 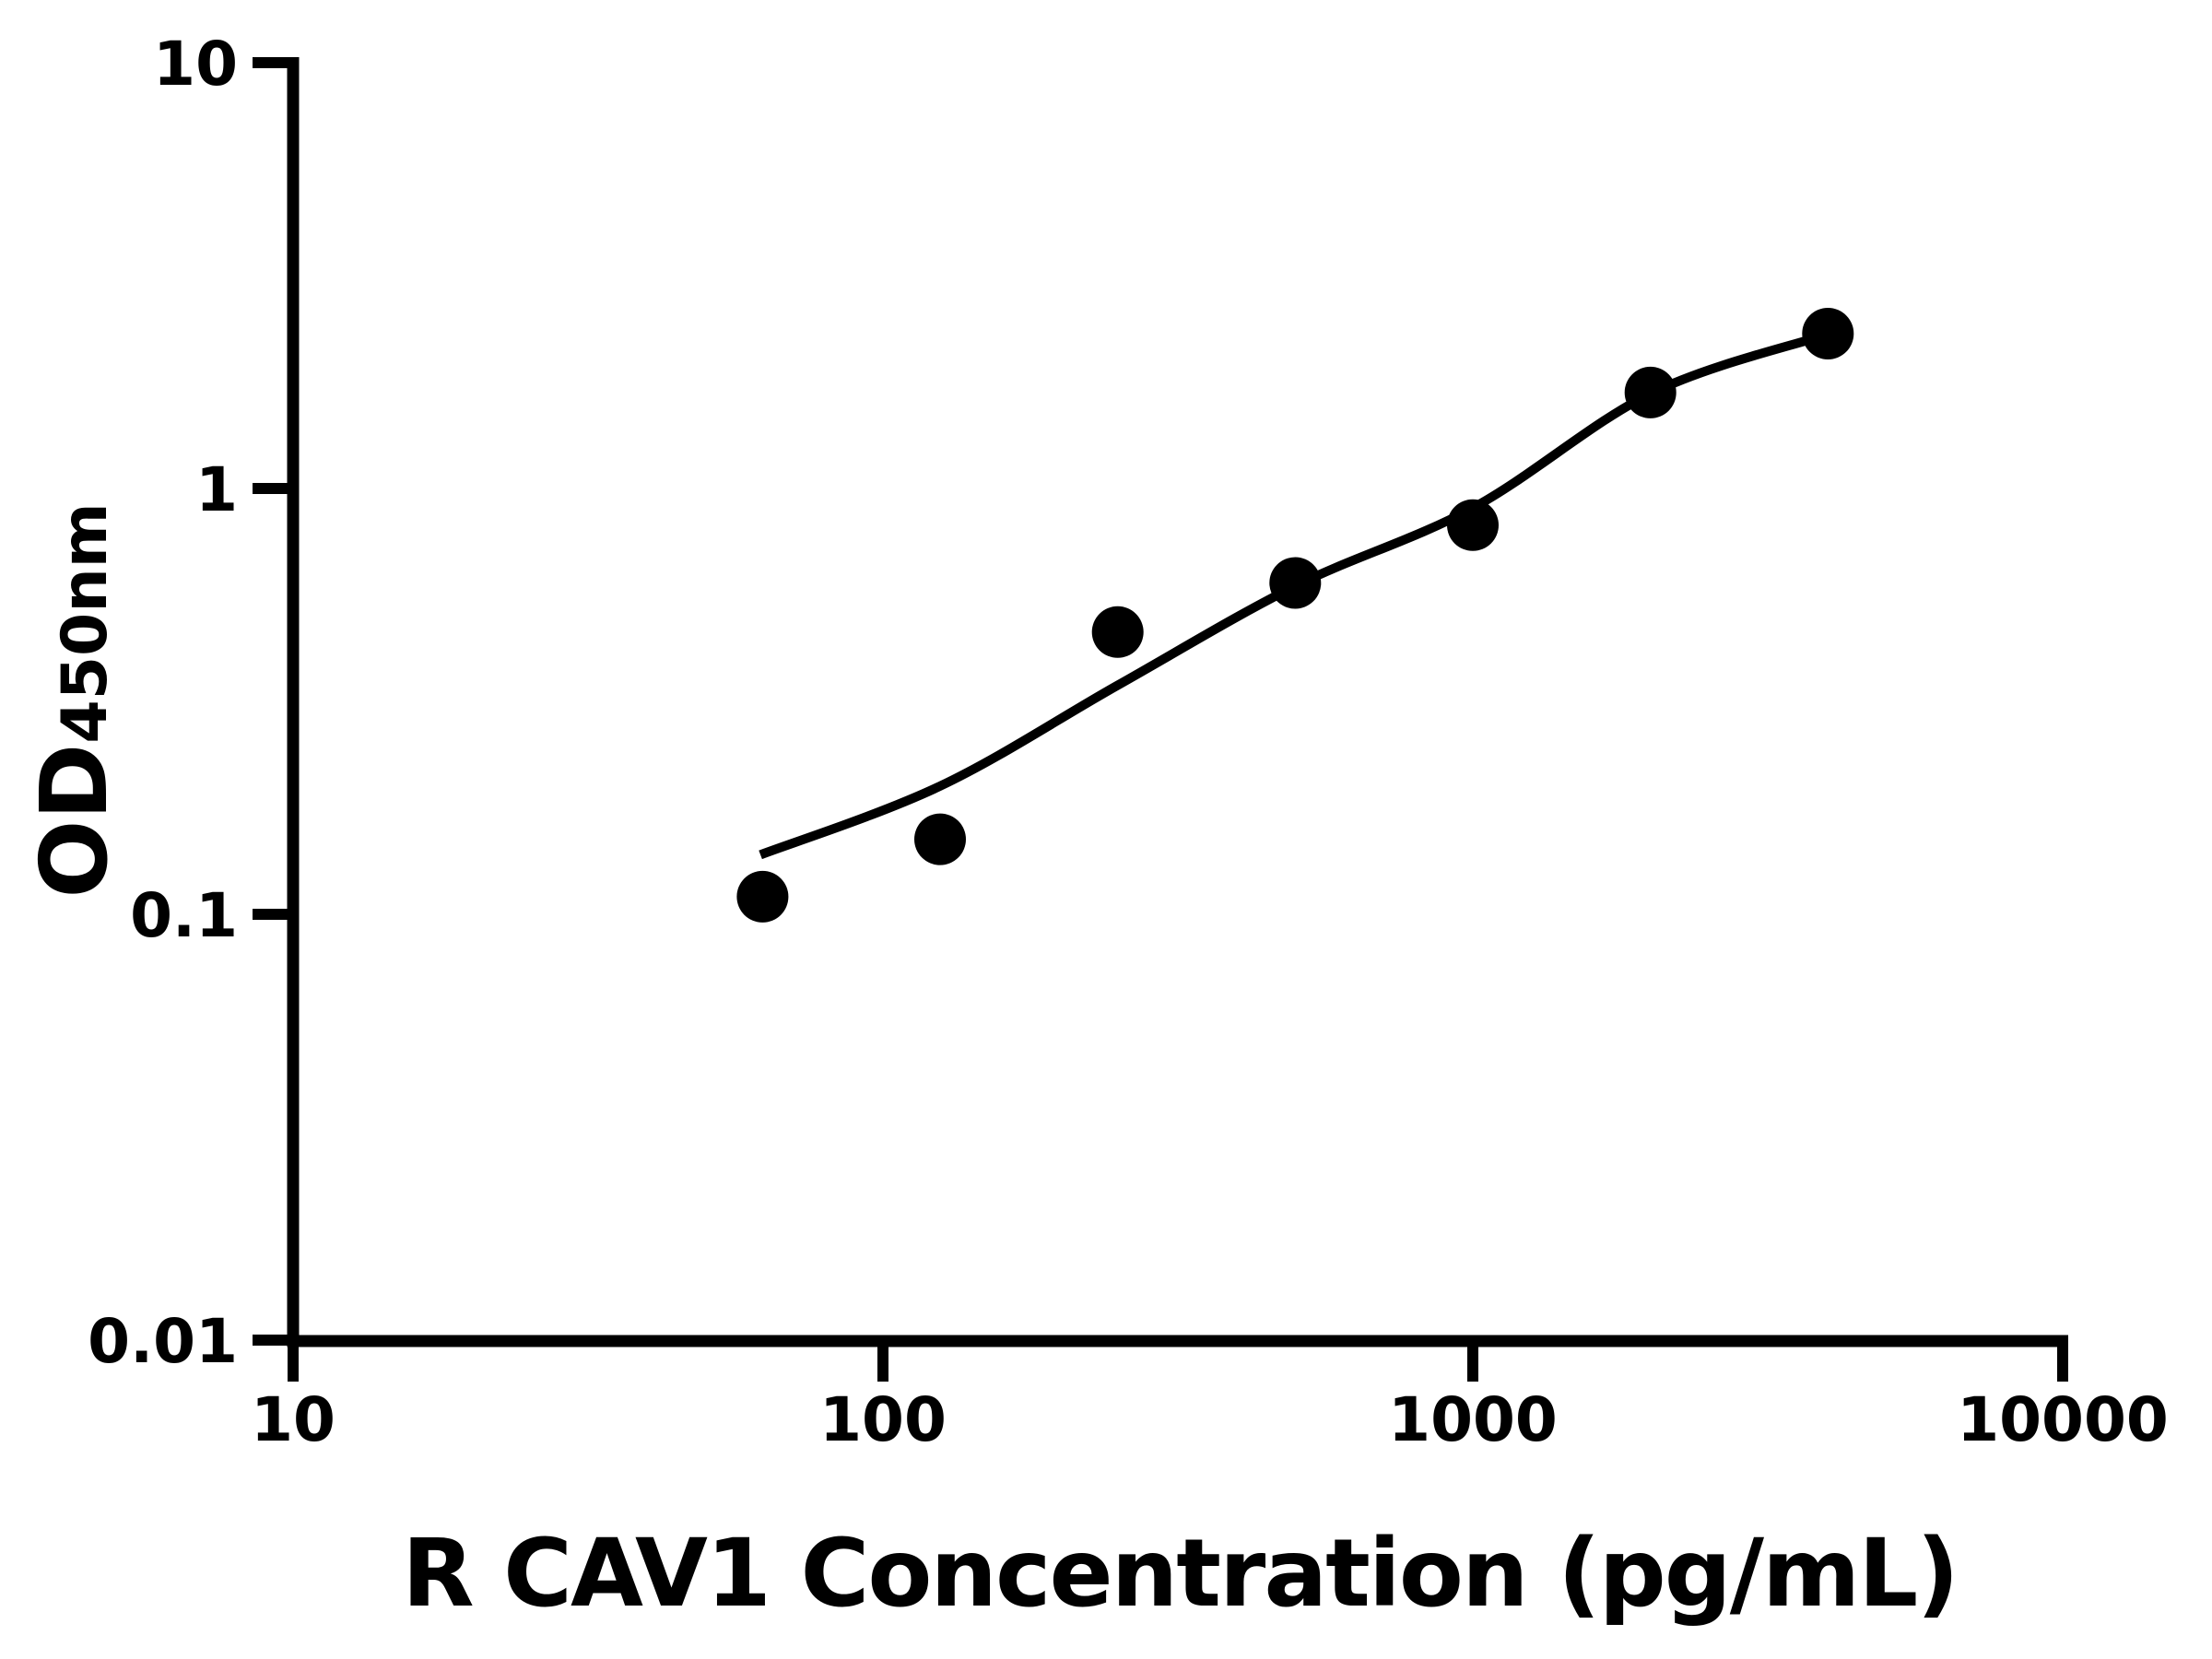 What do you see at coordinates (883, 1419) in the screenshot?
I see `x-tick-label: 100` at bounding box center [883, 1419].